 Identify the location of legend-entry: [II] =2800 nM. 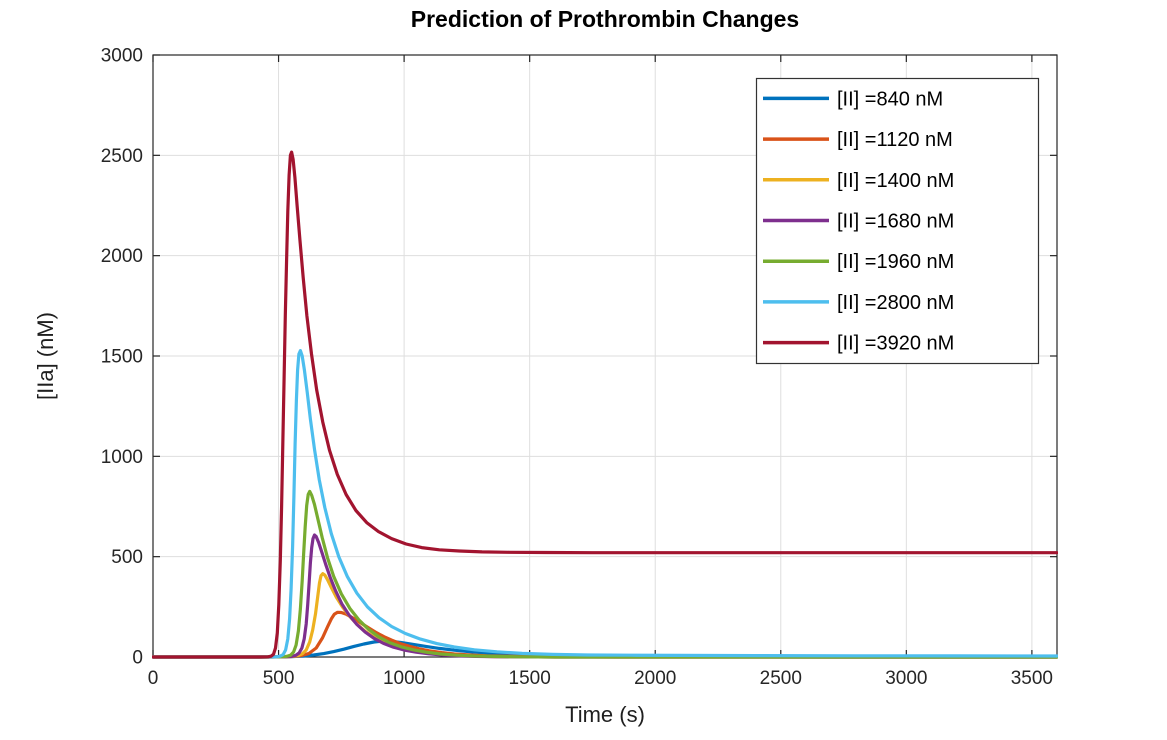
(858, 303).